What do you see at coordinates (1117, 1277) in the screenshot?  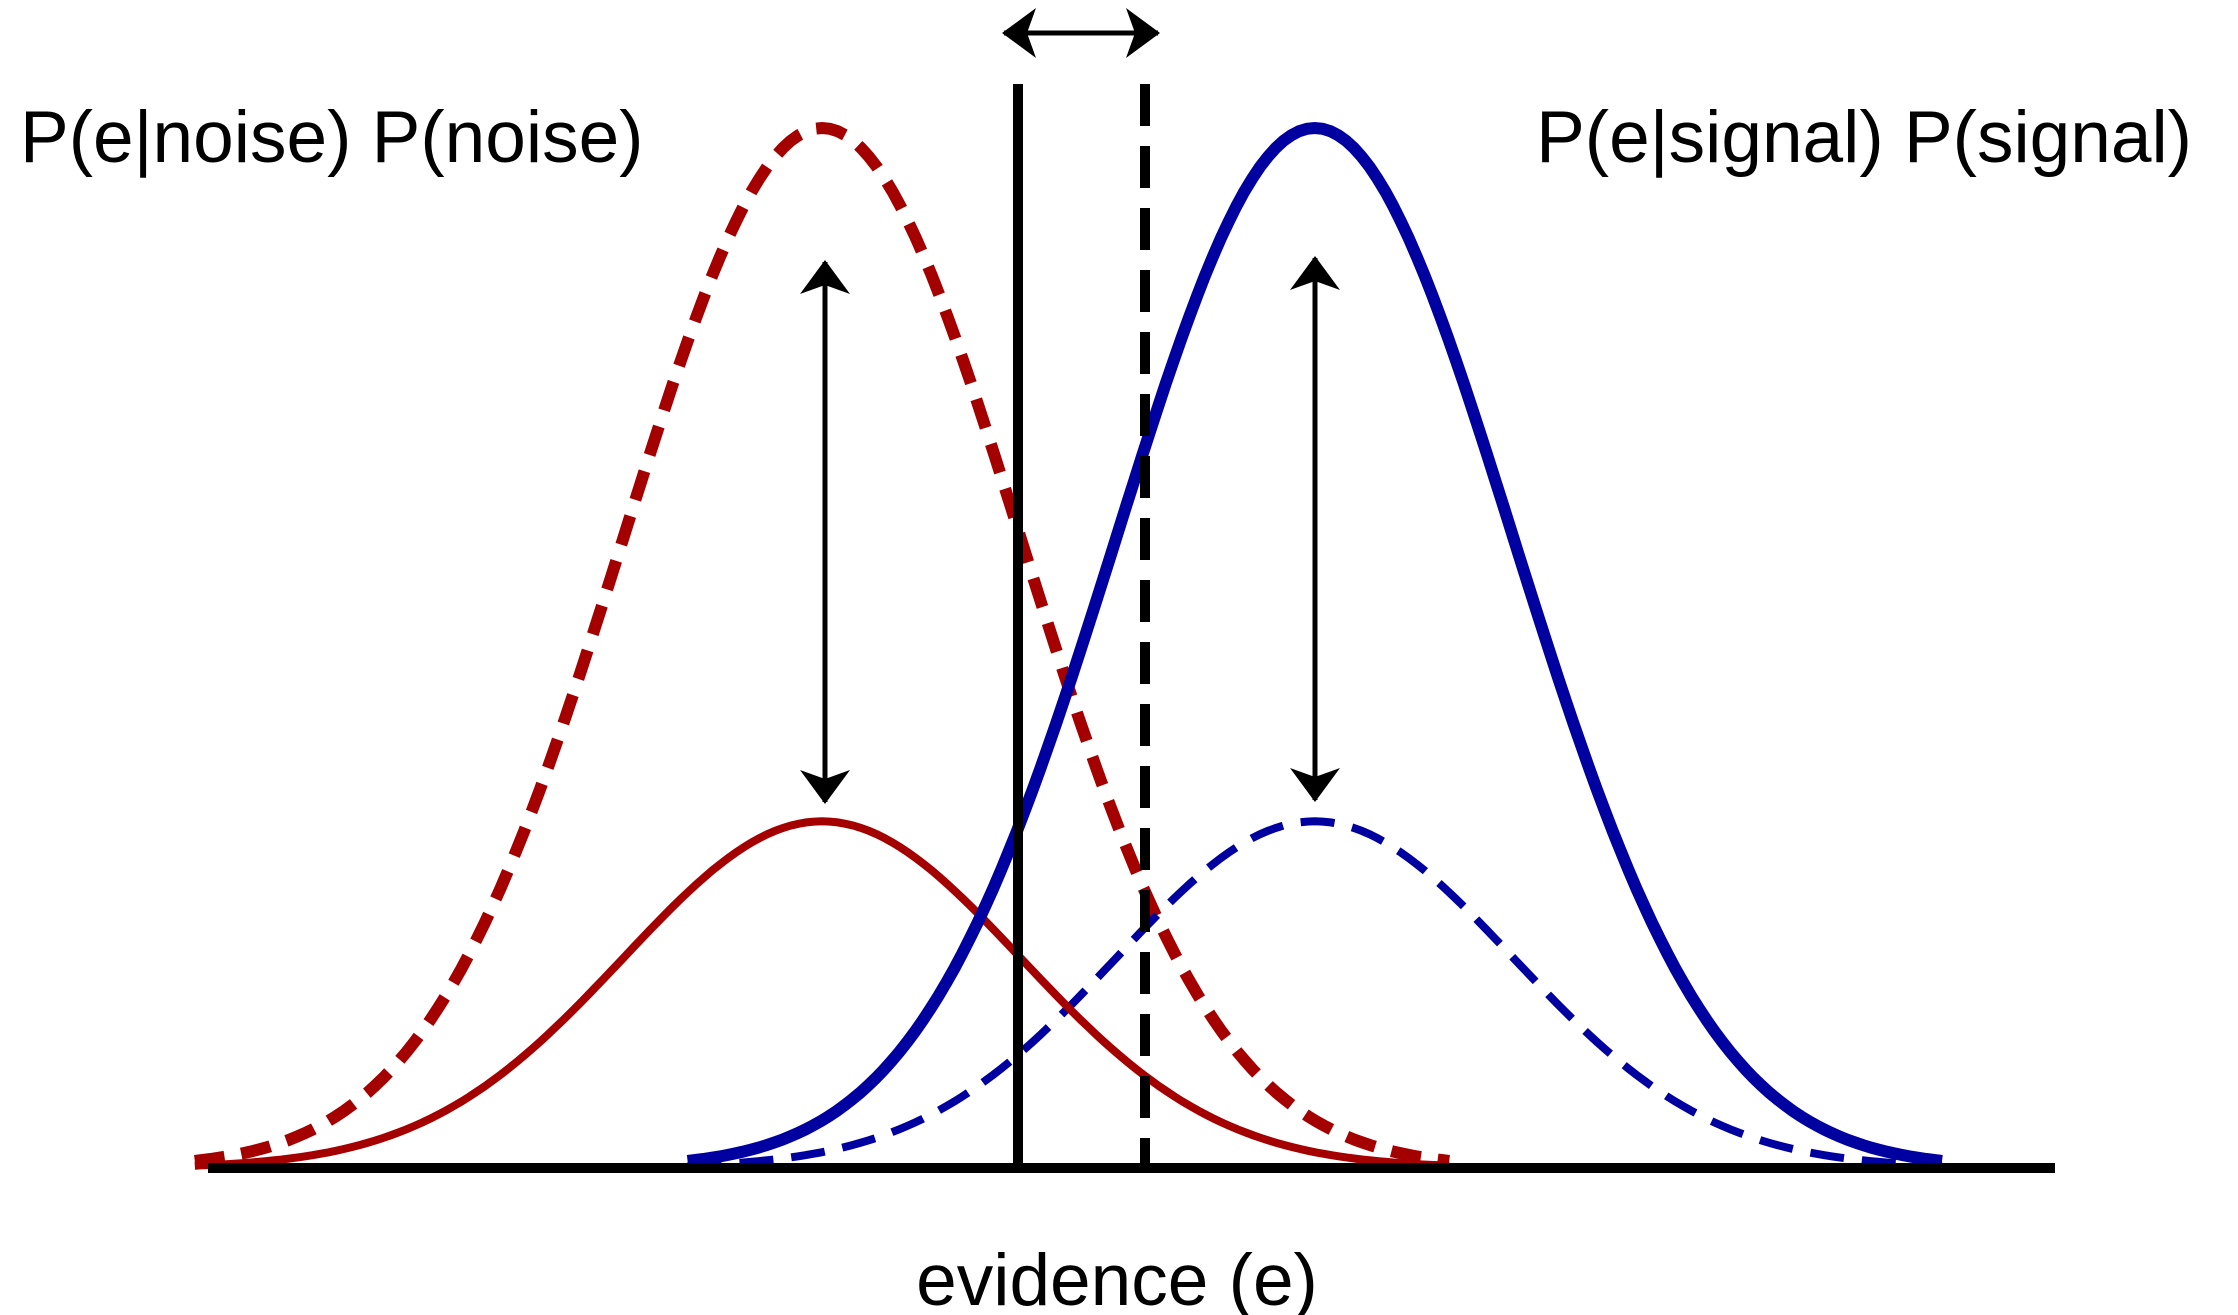 I see `x-axis-label: evidence (e)` at bounding box center [1117, 1277].